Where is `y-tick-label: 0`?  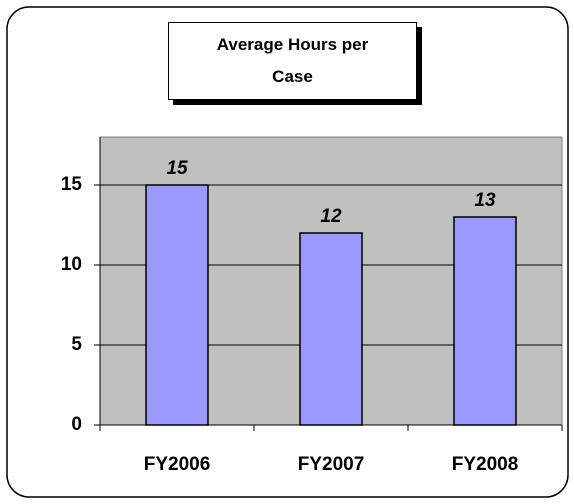 y-tick-label: 0 is located at coordinates (76, 424).